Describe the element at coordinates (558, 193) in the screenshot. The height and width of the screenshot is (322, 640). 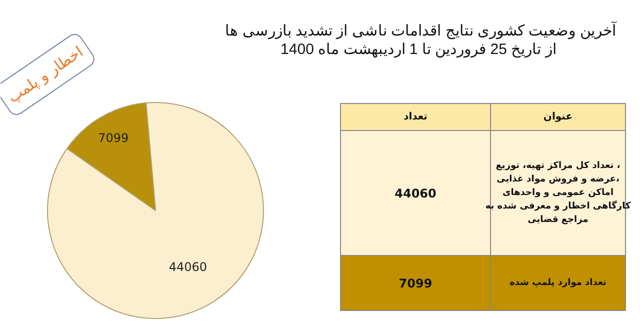
I see `text: تعداد کل مراکز تهیه، توزیع ، عرضه و فروش مواد غذایی، اماکن عمومی و واحدهای کارگاهی اخطار و معرفی شده به مراجع قضایی` at that location.